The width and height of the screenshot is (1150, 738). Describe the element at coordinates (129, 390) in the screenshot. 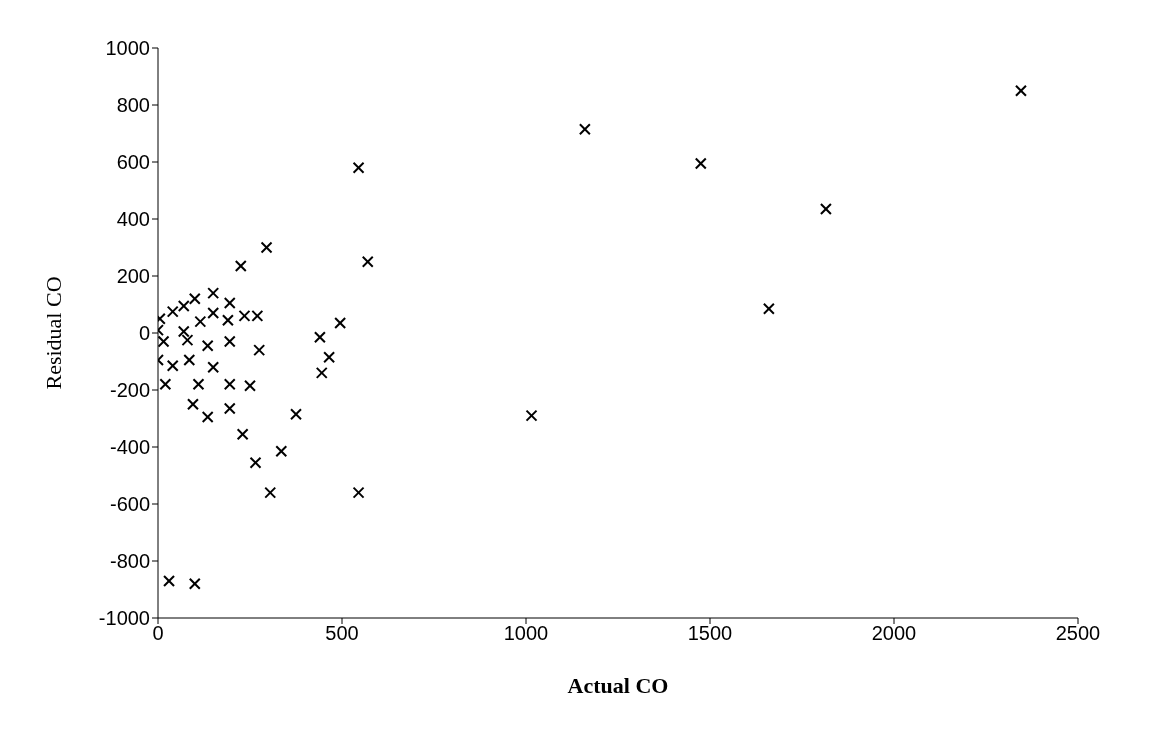

I see `y-tick-label: -200` at that location.